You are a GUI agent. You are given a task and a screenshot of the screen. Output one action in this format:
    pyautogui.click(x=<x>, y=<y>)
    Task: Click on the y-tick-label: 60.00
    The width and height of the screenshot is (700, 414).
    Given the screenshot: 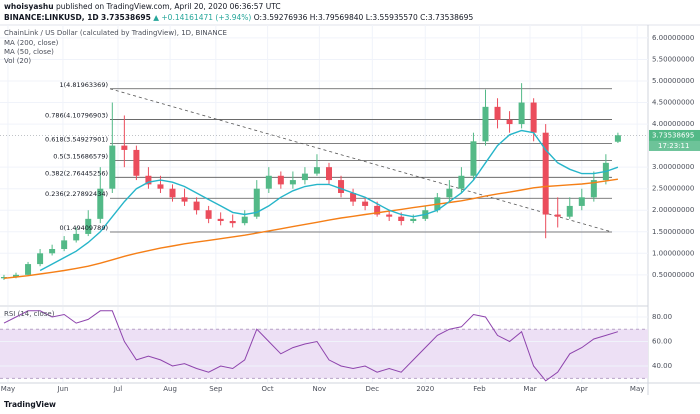 What is the action you would take?
    pyautogui.click(x=662, y=342)
    